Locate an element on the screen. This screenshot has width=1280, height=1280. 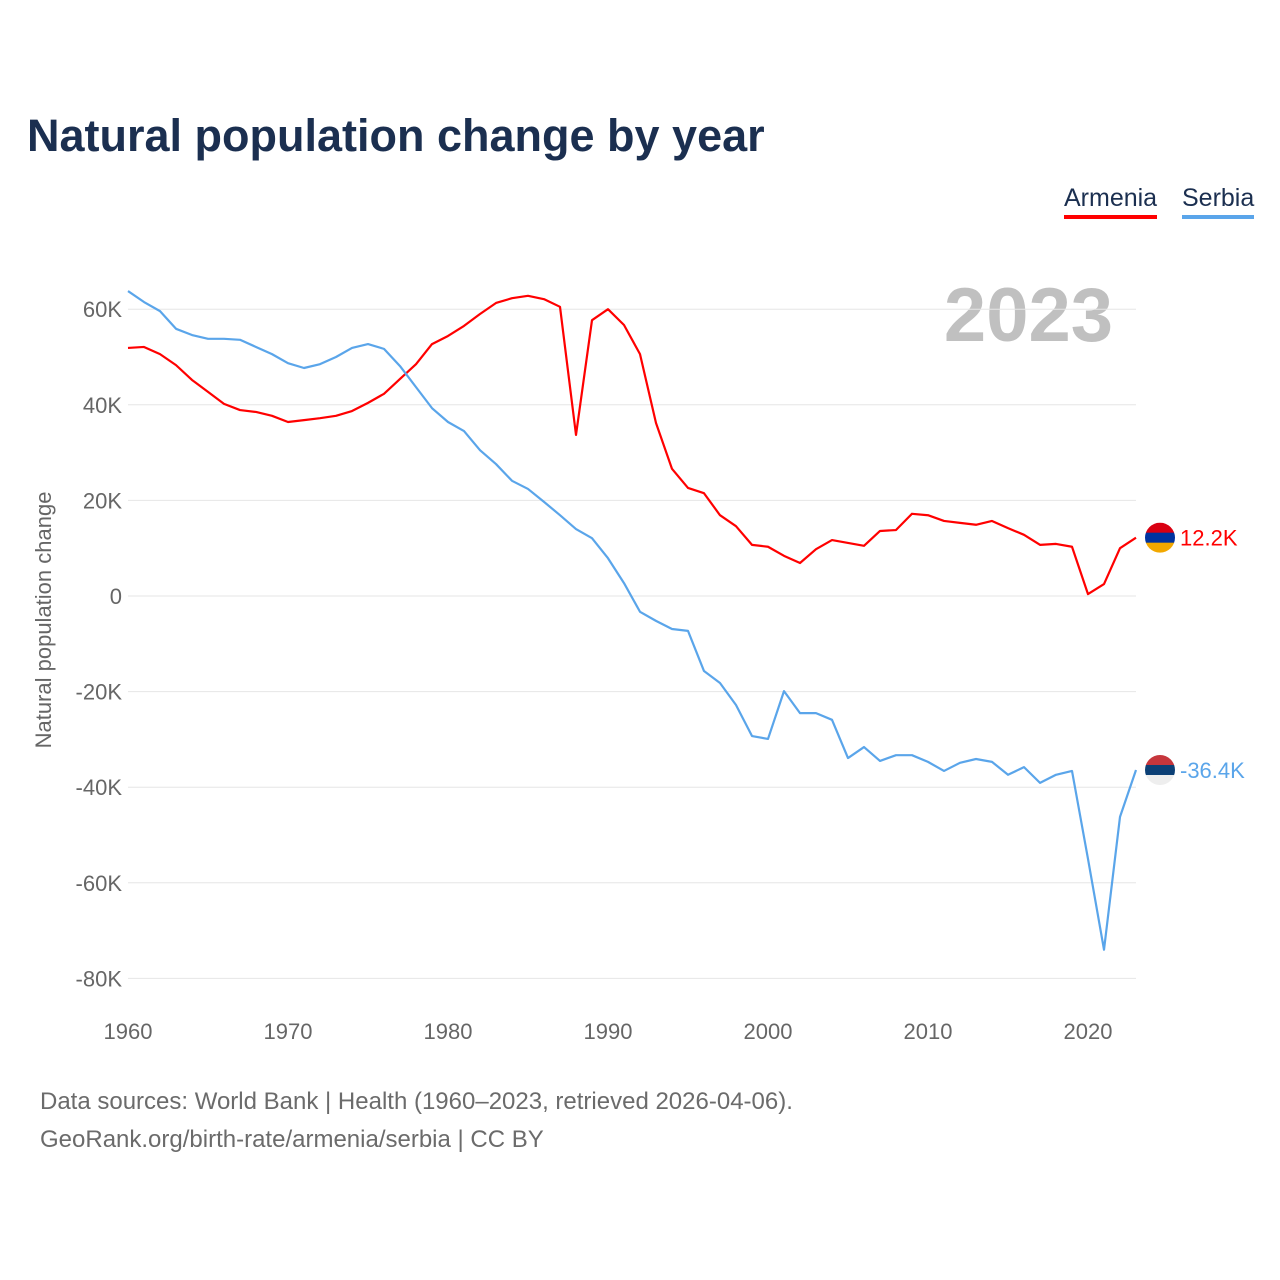
x-tick-label: 2020 is located at coordinates (1088, 1031).